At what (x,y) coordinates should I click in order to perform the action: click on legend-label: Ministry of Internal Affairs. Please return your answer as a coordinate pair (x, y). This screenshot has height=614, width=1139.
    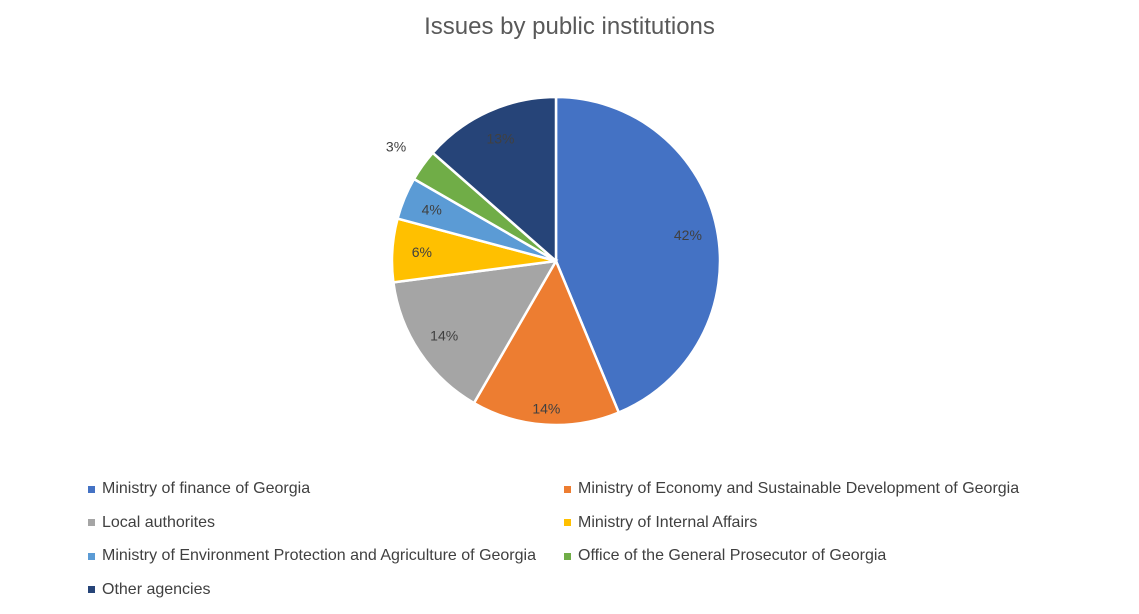
    Looking at the image, I should click on (668, 522).